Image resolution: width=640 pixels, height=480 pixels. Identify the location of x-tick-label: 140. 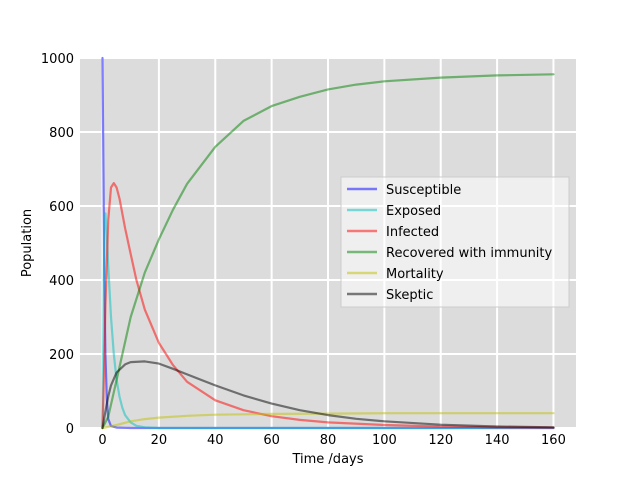
(497, 440).